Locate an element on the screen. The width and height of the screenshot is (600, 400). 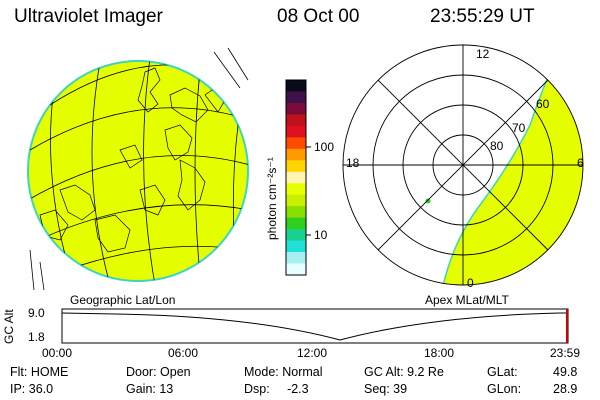
time-tick-2359: 23:59 is located at coordinates (565, 353).